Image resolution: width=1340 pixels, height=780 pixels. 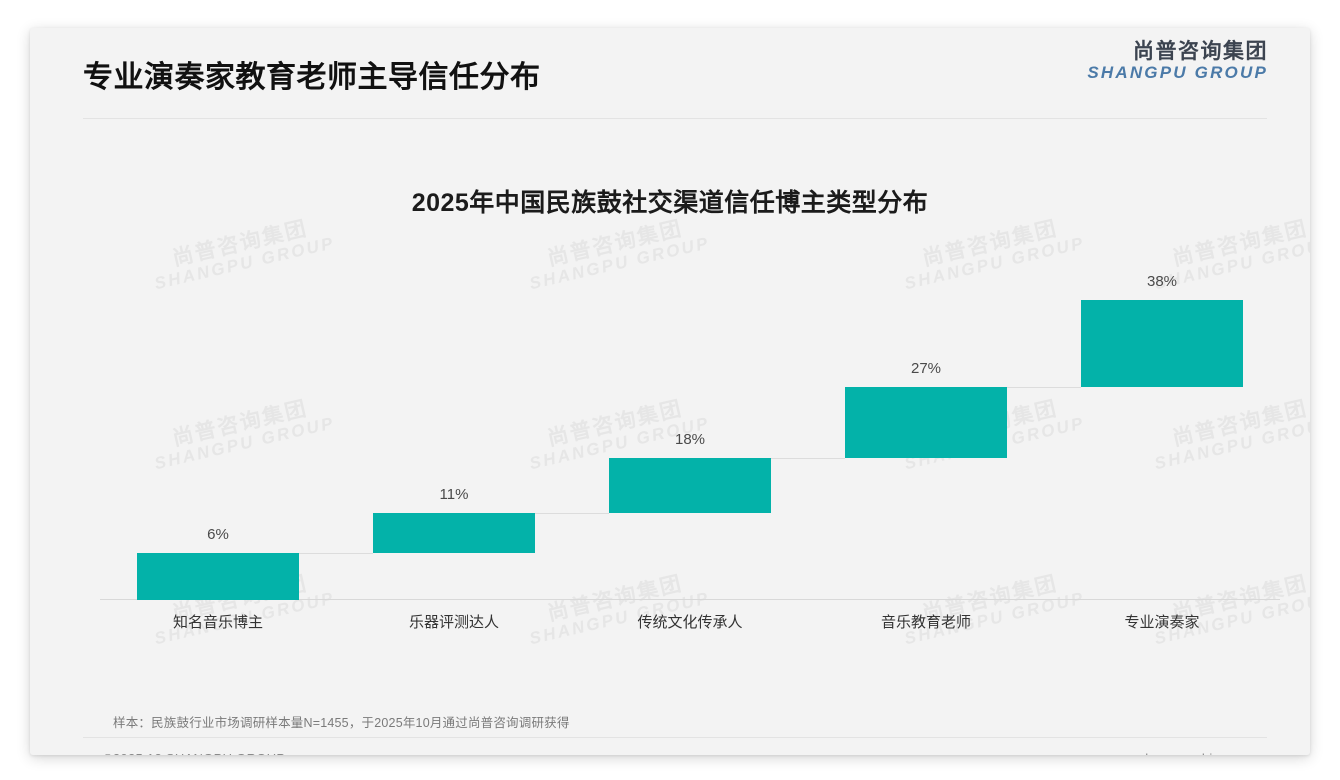 What do you see at coordinates (1200, 51) in the screenshot?
I see `brand-logo-cn: 尚普咨询集团` at bounding box center [1200, 51].